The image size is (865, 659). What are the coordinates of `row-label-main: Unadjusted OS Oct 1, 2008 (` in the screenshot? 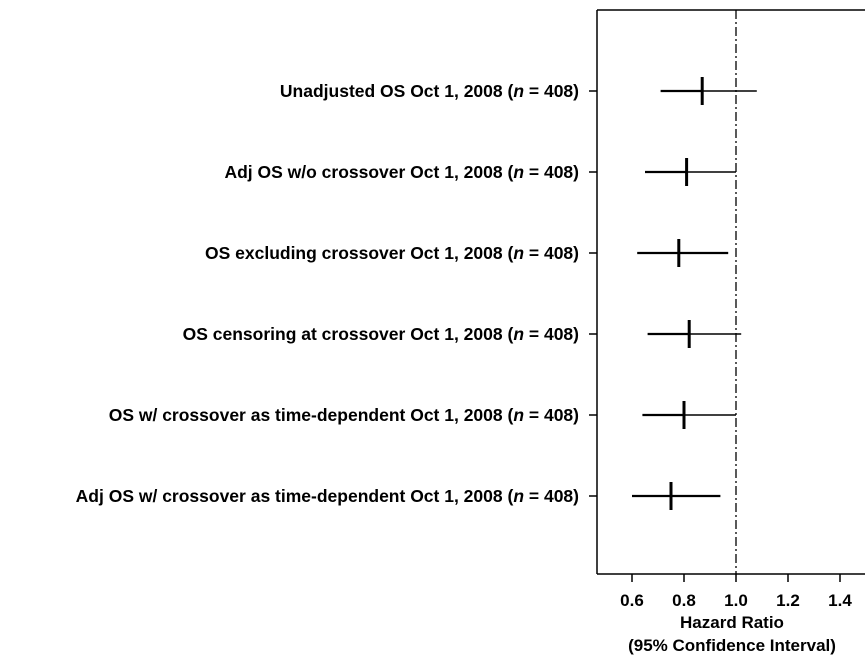 It's located at (397, 91).